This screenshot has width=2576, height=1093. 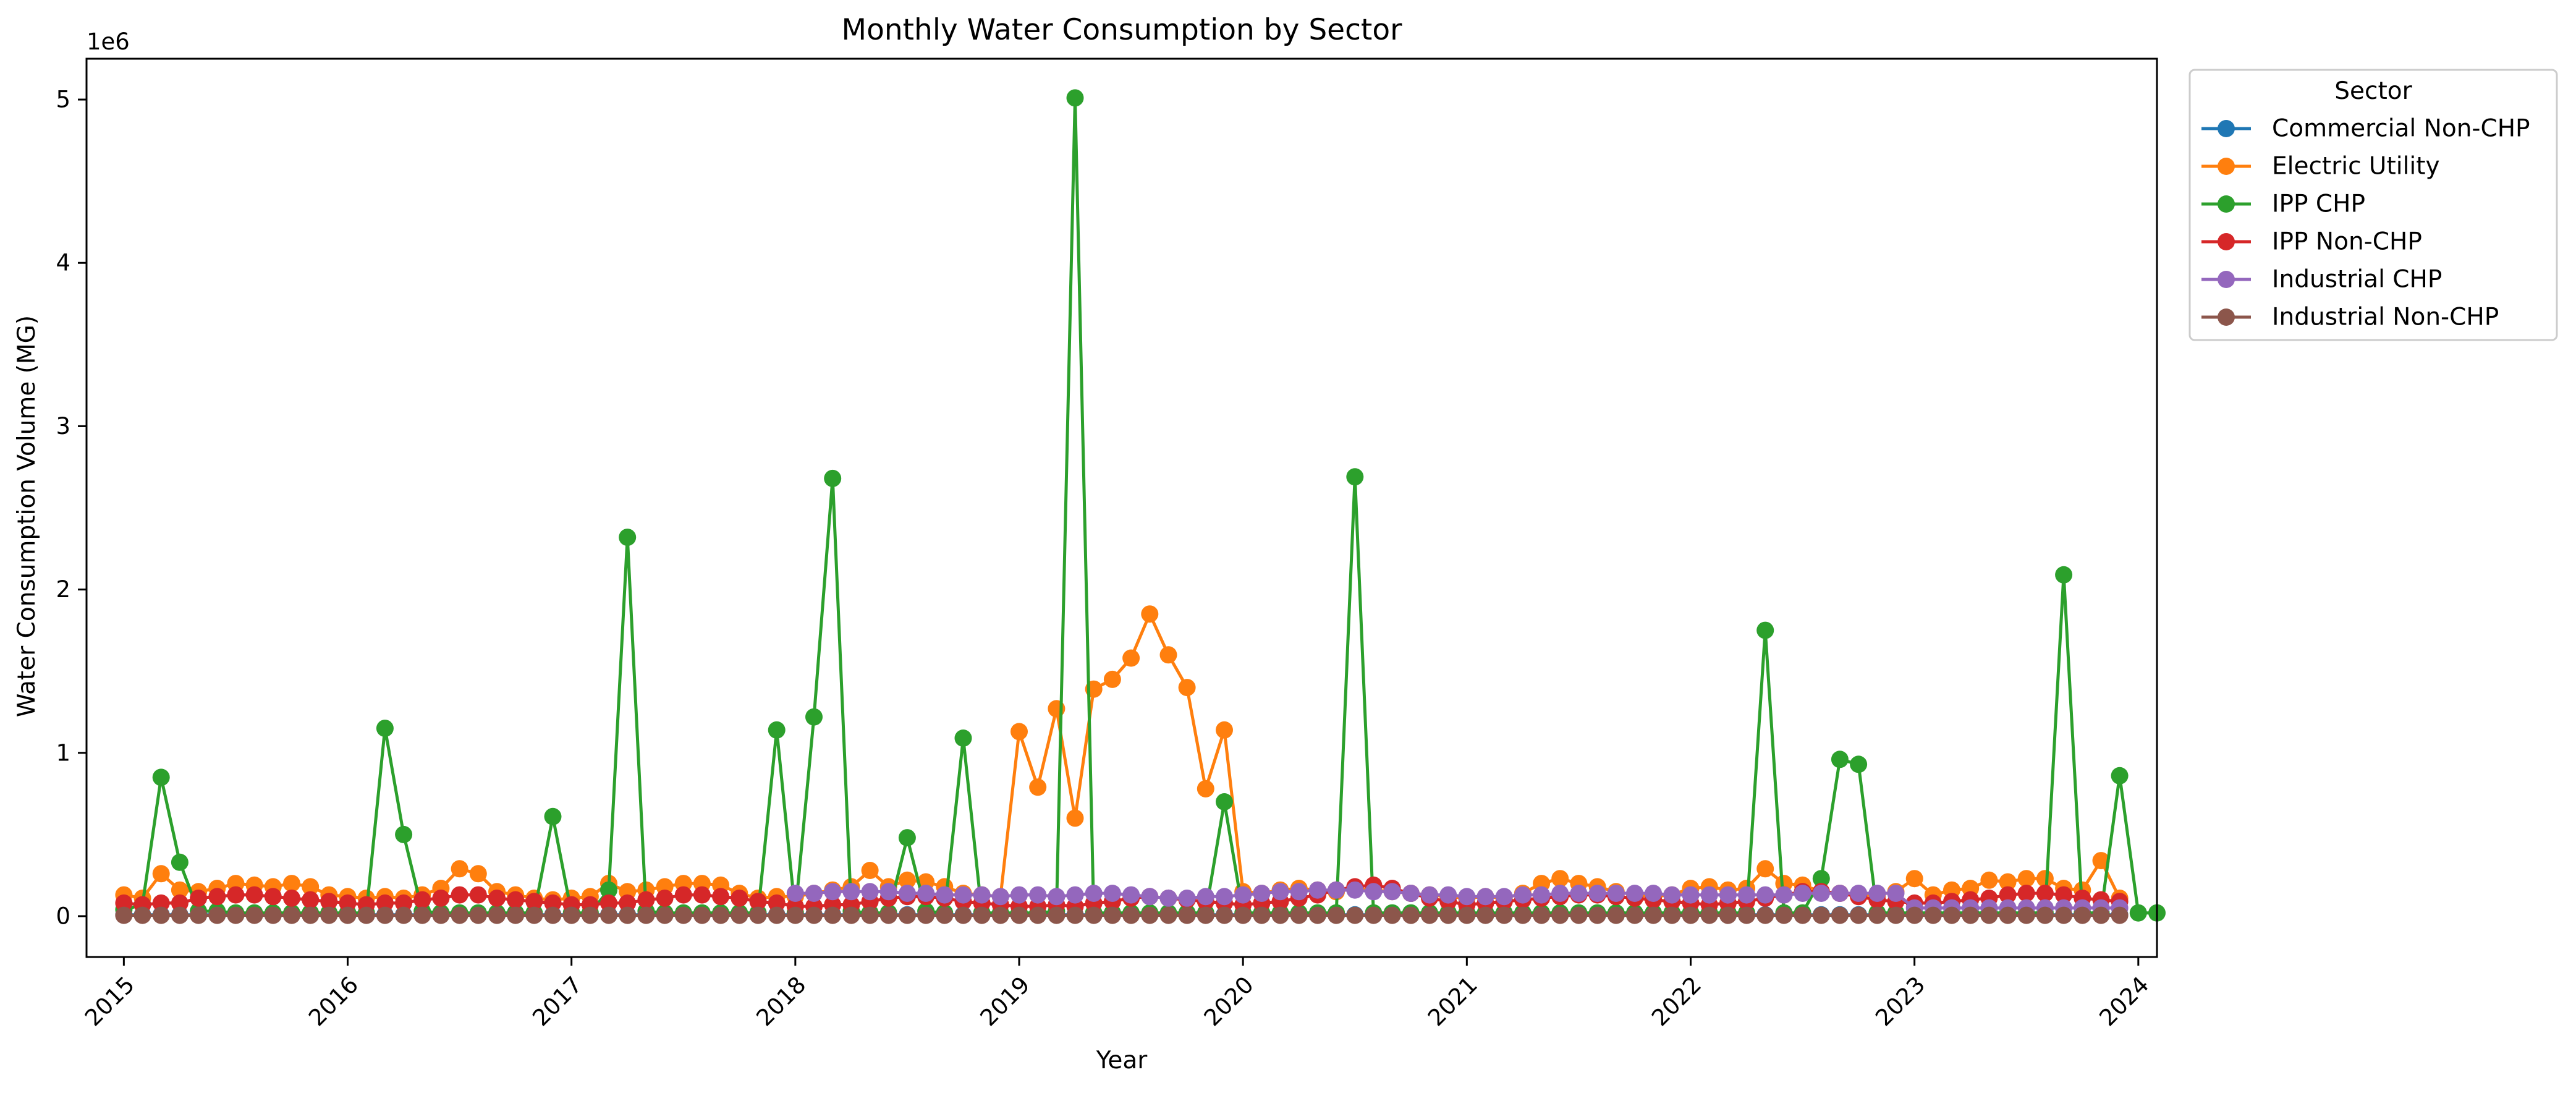 What do you see at coordinates (2318, 204) in the screenshot?
I see `legend-label: IPP CHP` at bounding box center [2318, 204].